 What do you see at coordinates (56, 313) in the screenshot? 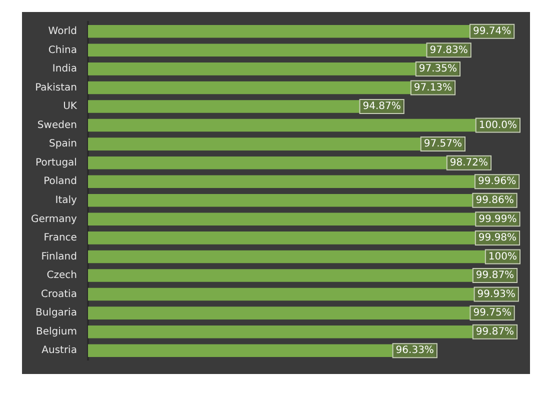
I see `y-tick-label: Bulgaria` at bounding box center [56, 313].